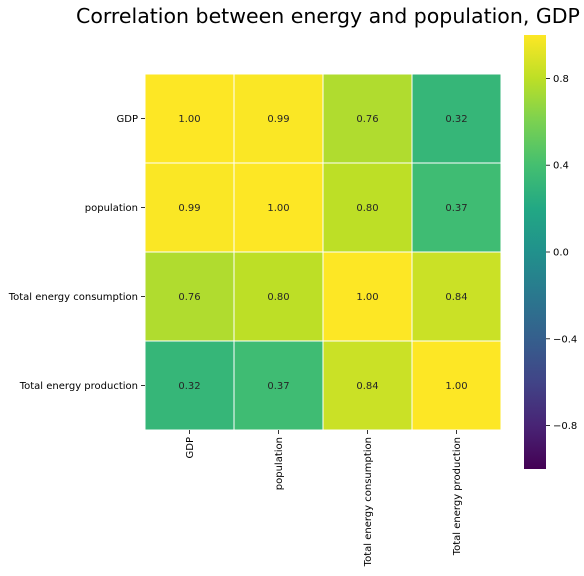 This screenshot has width=584, height=576. I want to click on row-tick-label: Total energy consumption, so click(73, 297).